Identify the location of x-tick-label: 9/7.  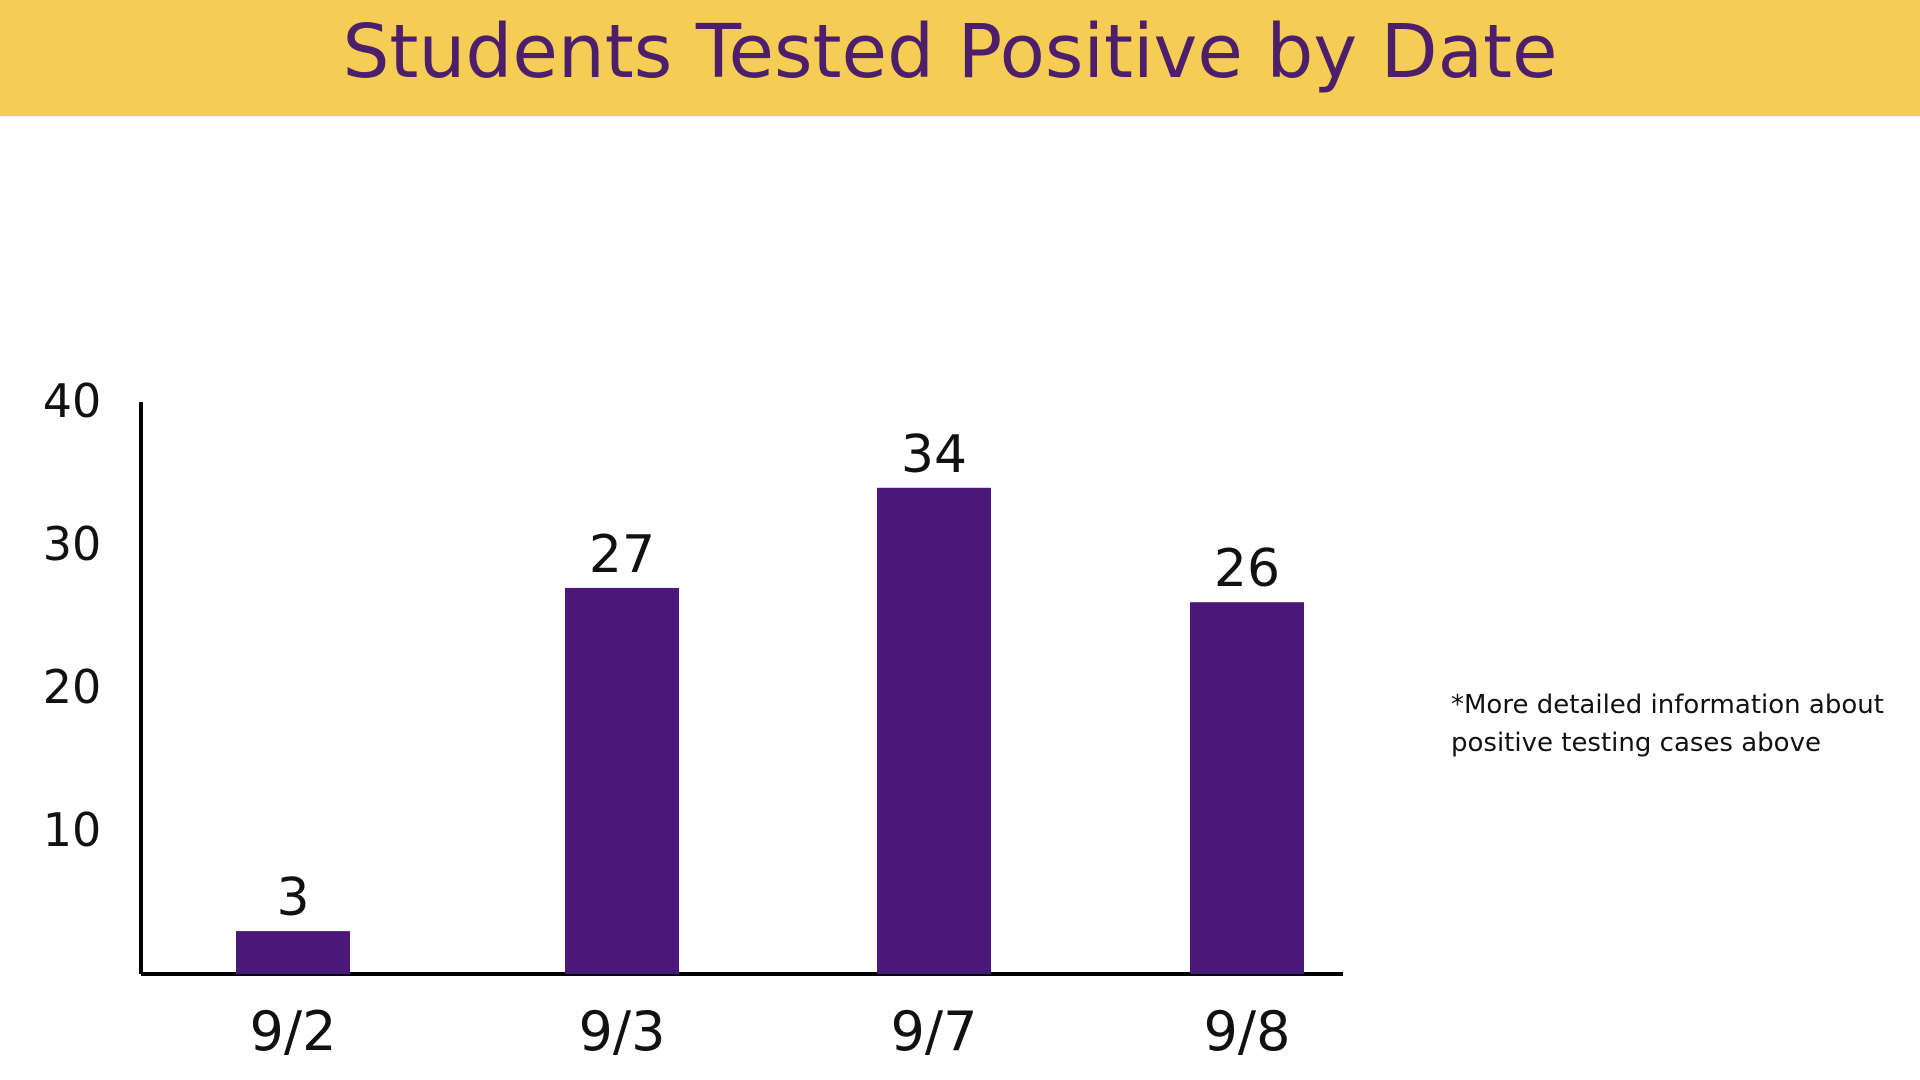
(934, 1031).